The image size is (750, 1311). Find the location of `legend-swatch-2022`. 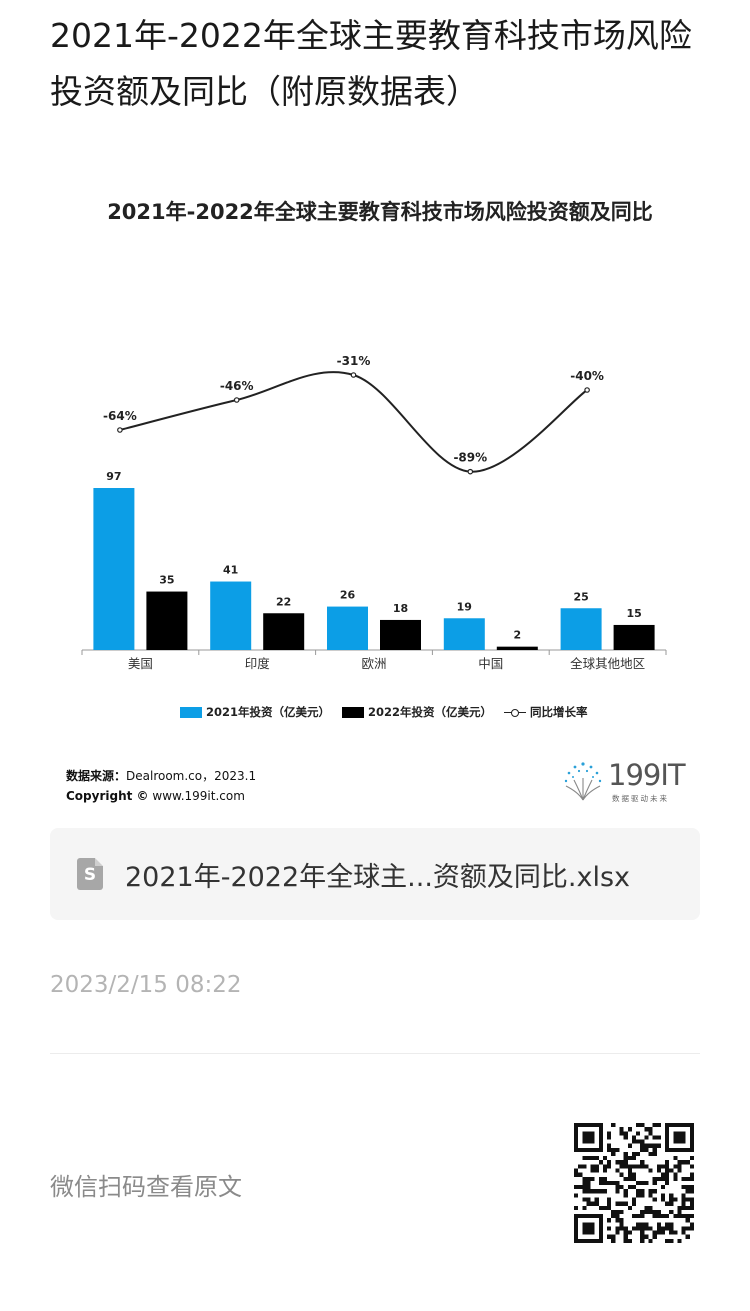

legend-swatch-2022 is located at coordinates (353, 712).